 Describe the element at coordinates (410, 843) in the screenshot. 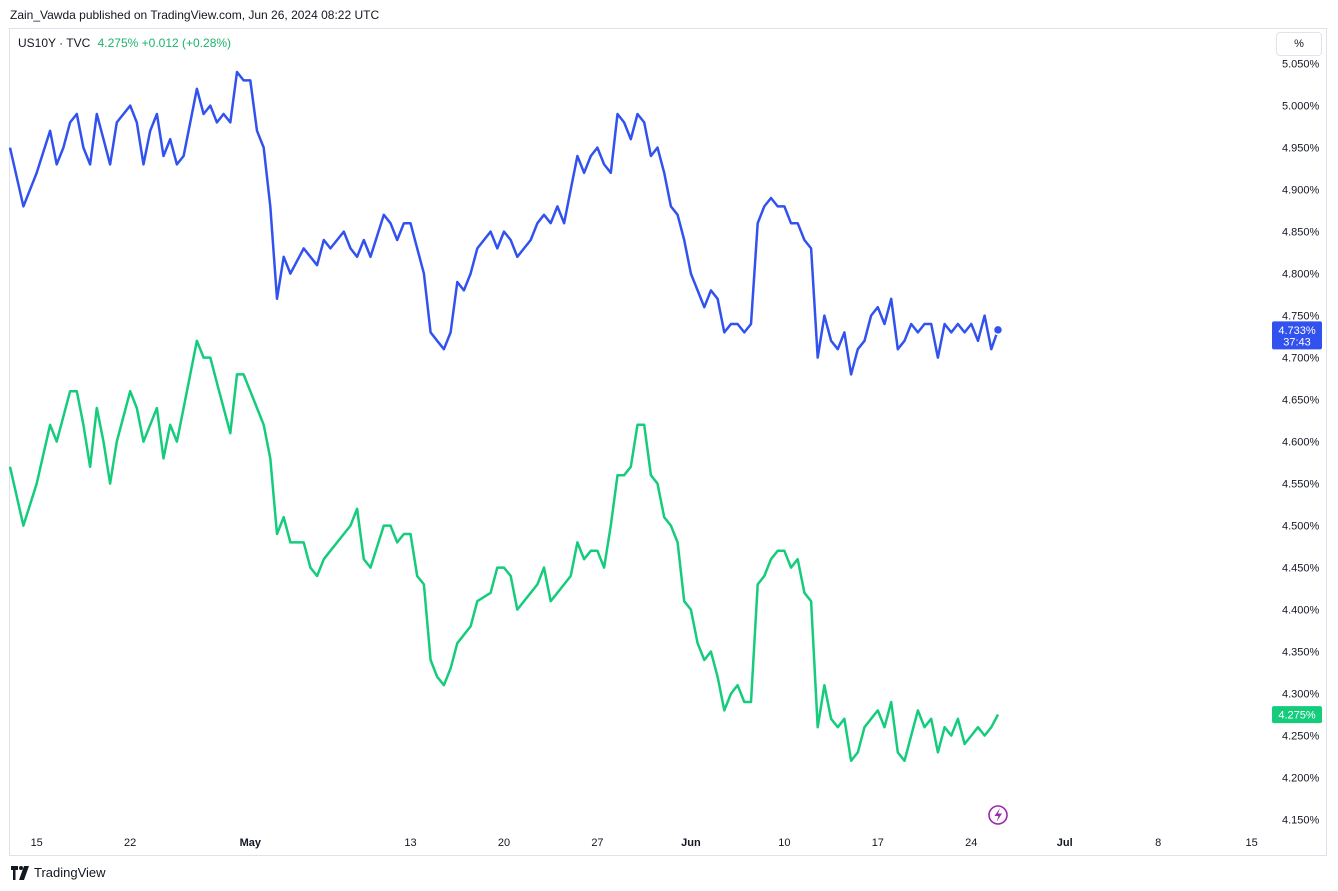

I see `x-tick-label: 13` at that location.